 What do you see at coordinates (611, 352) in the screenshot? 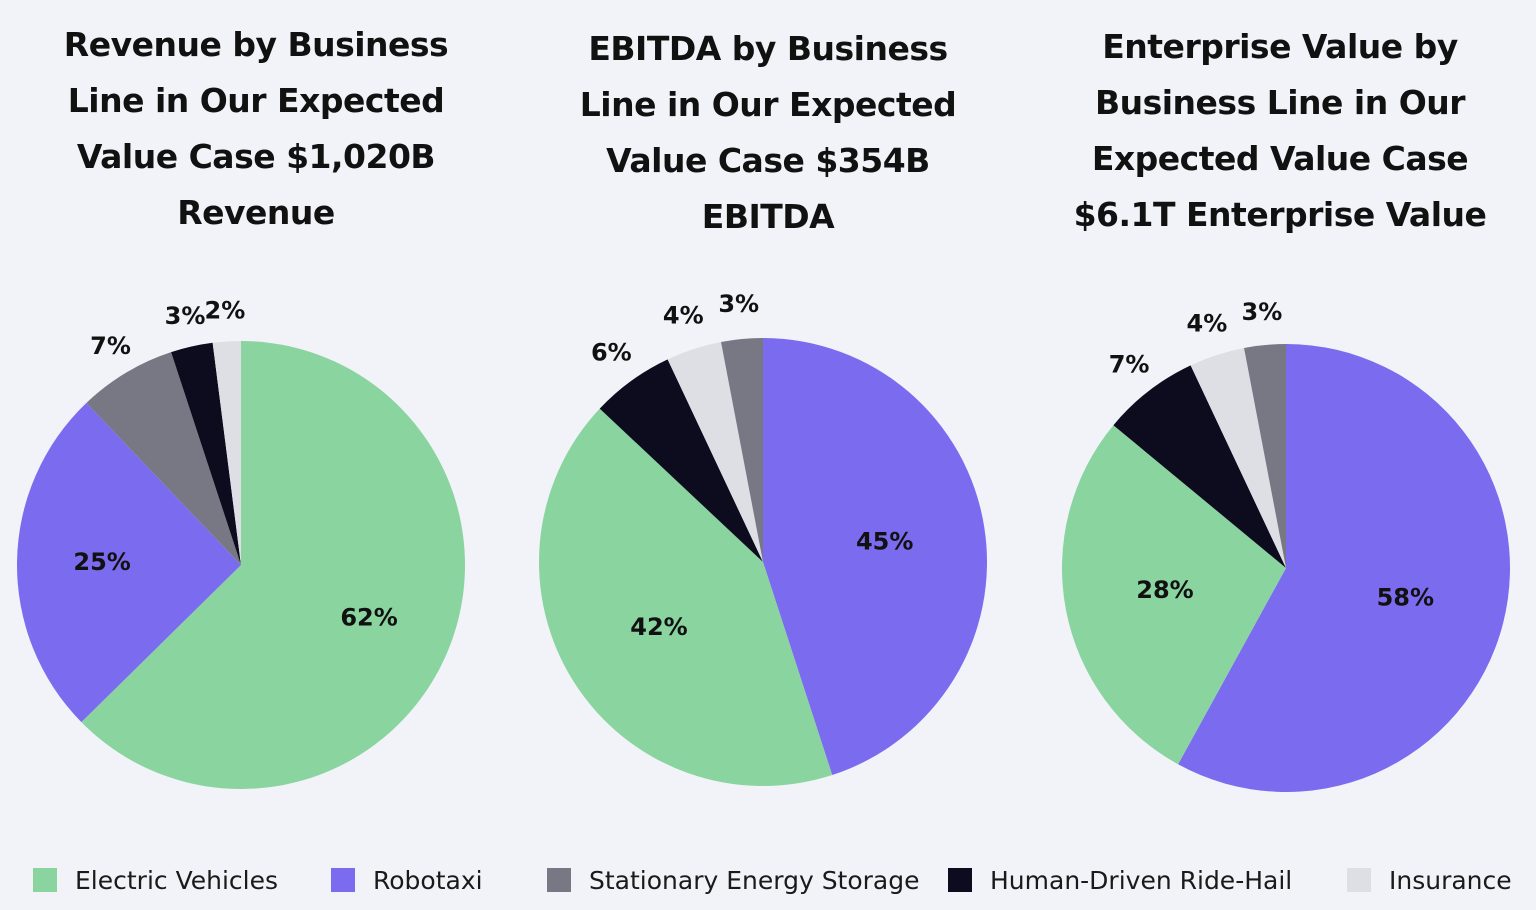
I see `slice-label-human-driven-ride-hail: 6%` at bounding box center [611, 352].